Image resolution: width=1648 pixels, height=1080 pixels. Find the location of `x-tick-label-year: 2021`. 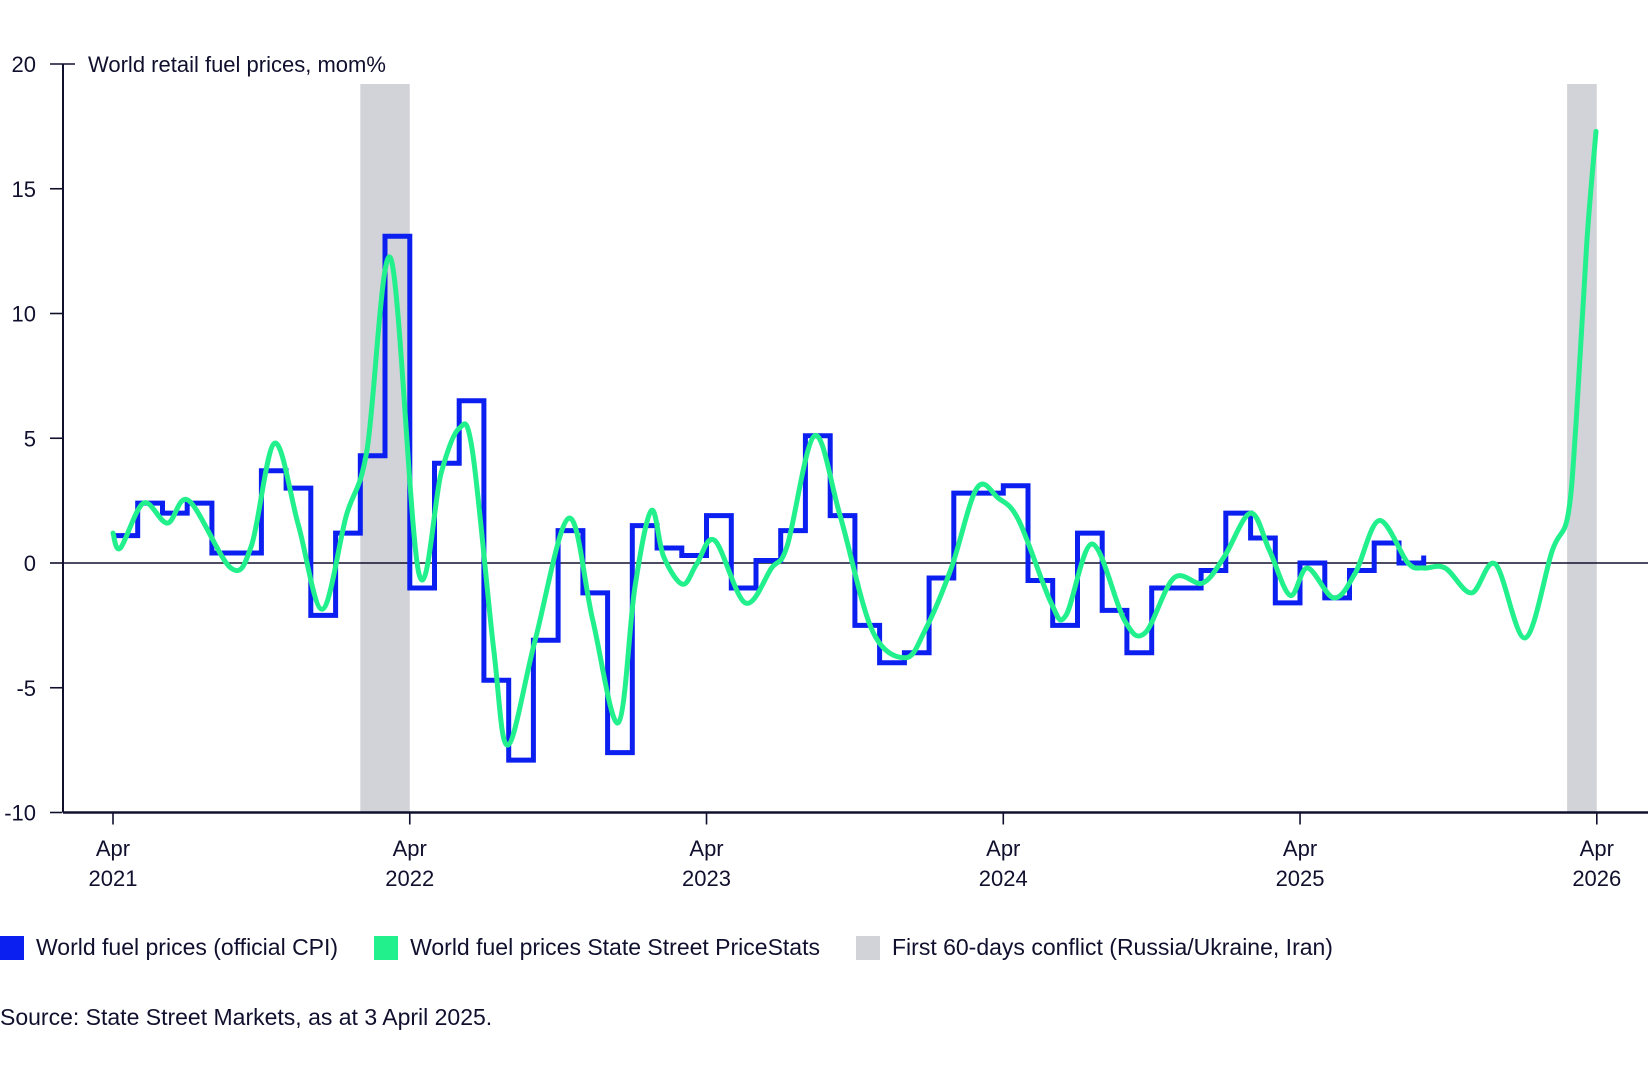

x-tick-label-year: 2021 is located at coordinates (113, 878).